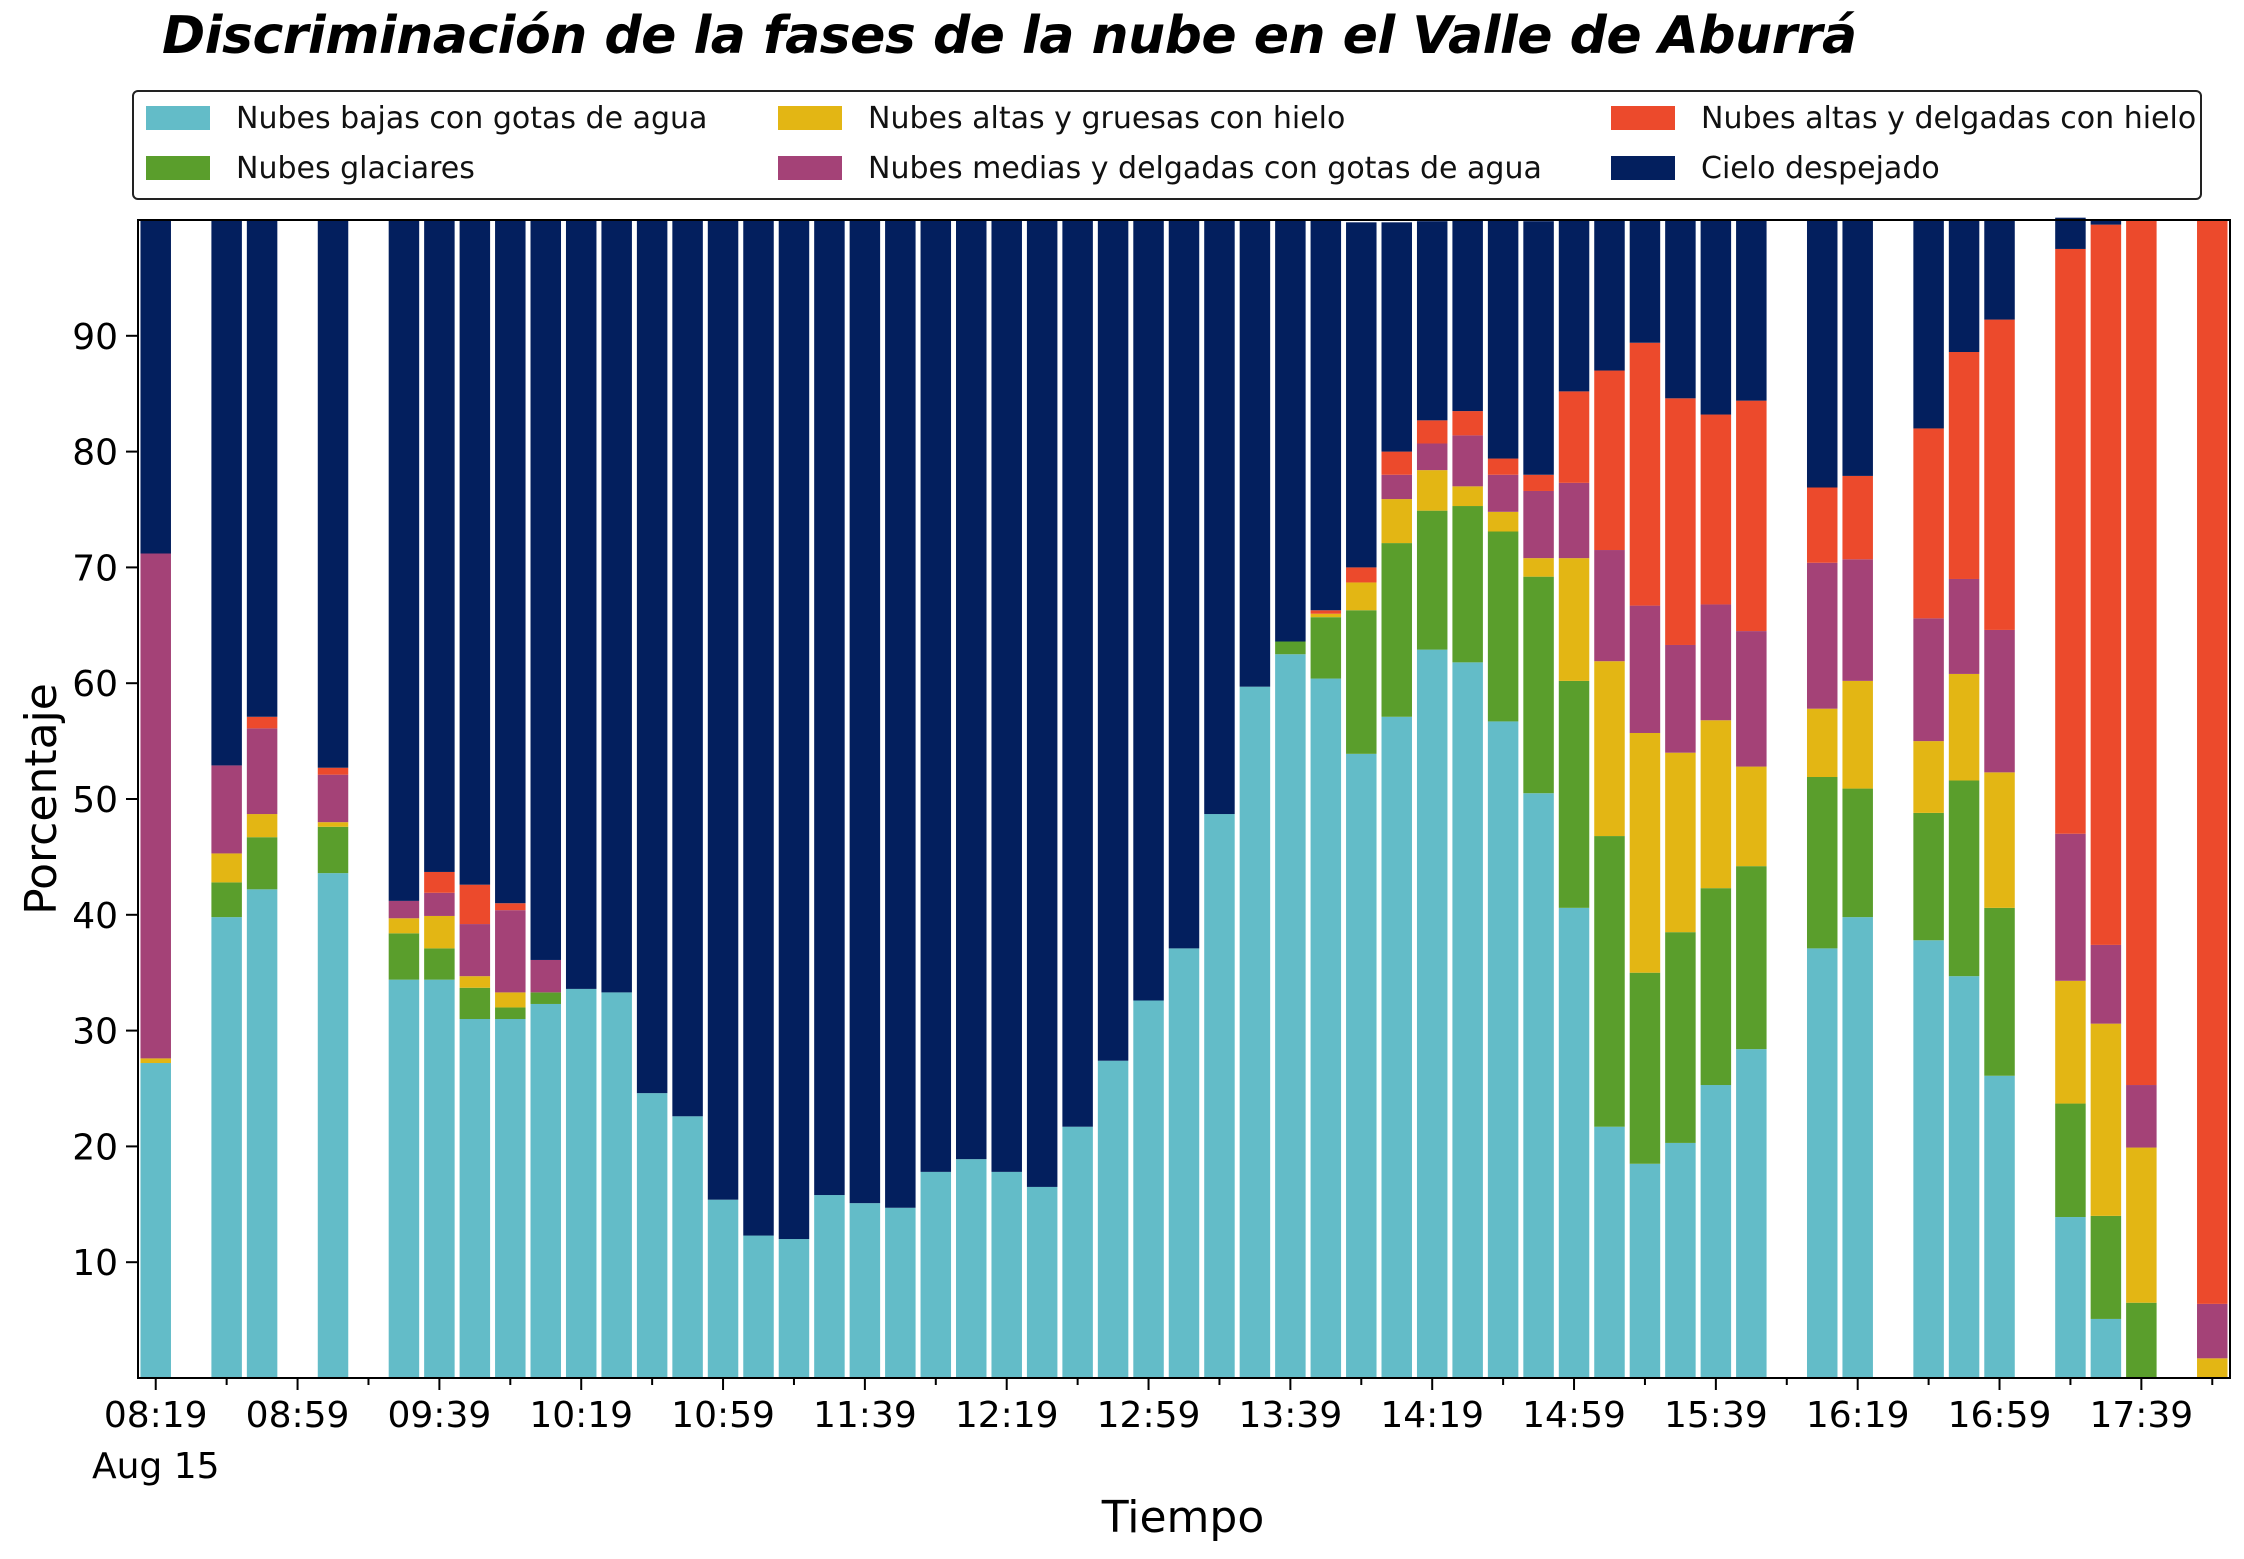  What do you see at coordinates (95, 568) in the screenshot?
I see `y-tick-label: 70` at bounding box center [95, 568].